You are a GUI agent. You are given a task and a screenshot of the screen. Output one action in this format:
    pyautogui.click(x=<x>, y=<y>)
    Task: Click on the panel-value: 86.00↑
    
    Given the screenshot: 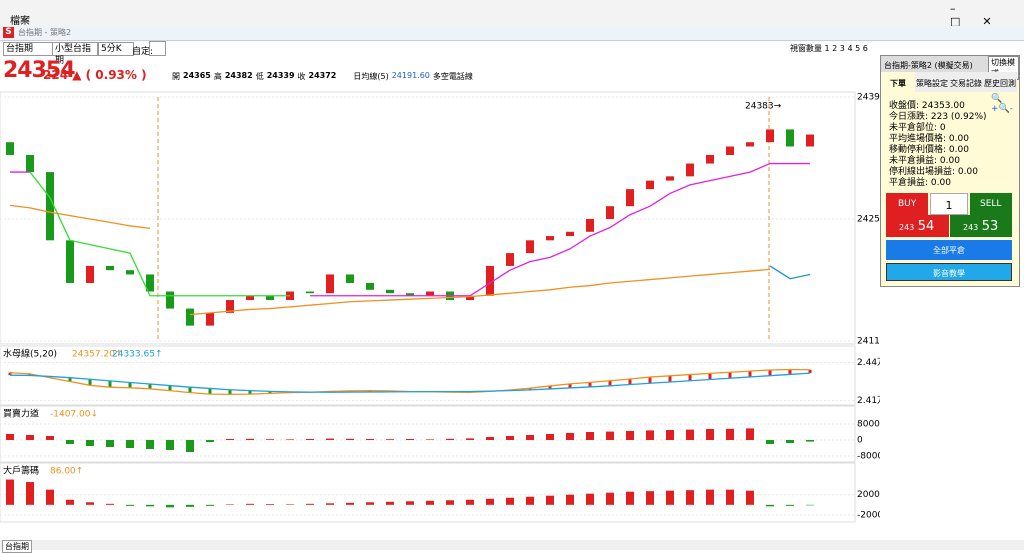 What is the action you would take?
    pyautogui.click(x=66, y=472)
    